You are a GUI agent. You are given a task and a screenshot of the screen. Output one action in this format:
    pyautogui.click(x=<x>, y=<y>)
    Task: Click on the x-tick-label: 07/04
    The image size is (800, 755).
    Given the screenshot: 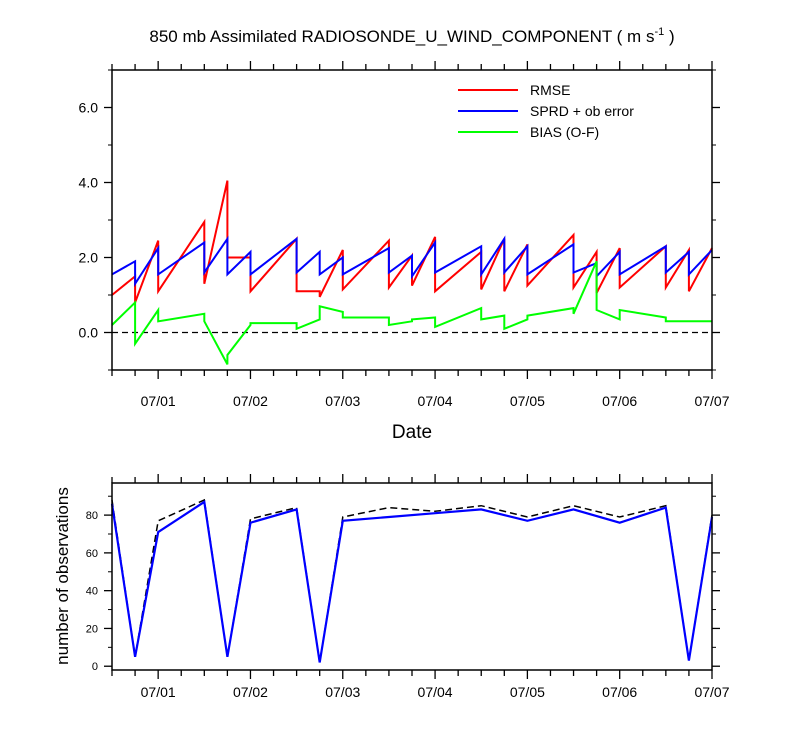 What is the action you would take?
    pyautogui.click(x=435, y=401)
    